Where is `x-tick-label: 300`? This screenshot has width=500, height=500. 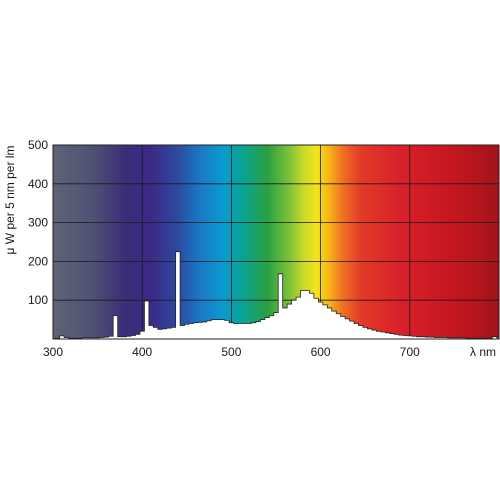
x-tick-label: 300 is located at coordinates (53, 352).